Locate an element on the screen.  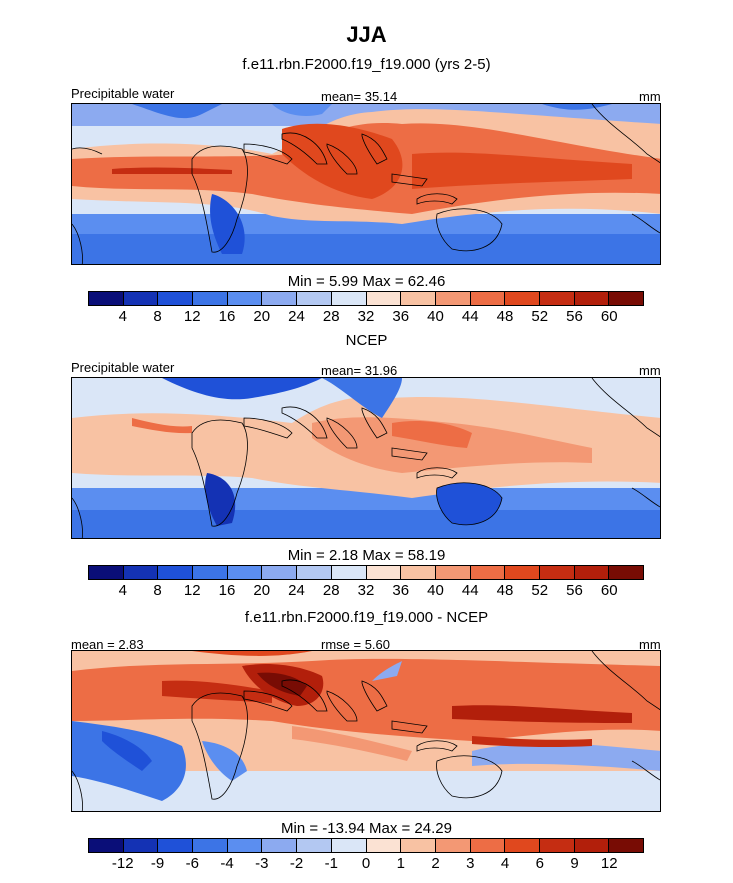
panel3-field is located at coordinates (366, 731).